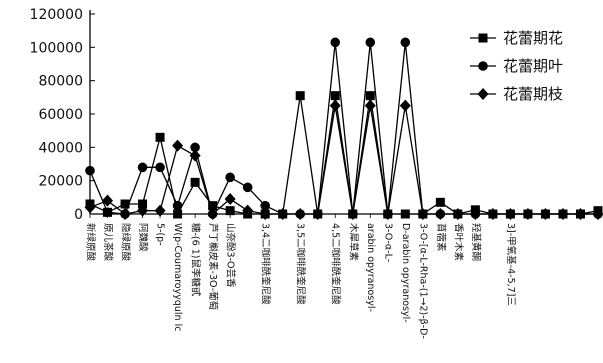 This screenshot has height=363, width=603. I want to click on x-category-label: 阿魏酸, so click(143, 237).